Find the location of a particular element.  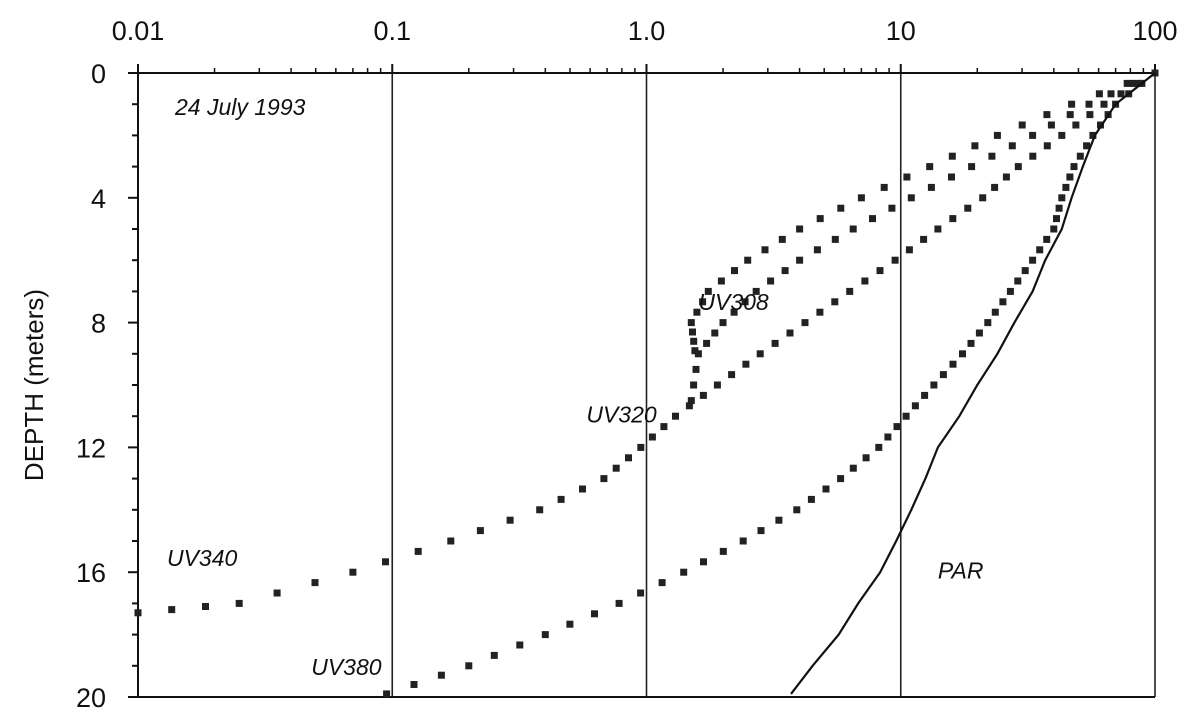

x-tick-label: 1.0 is located at coordinates (647, 31).